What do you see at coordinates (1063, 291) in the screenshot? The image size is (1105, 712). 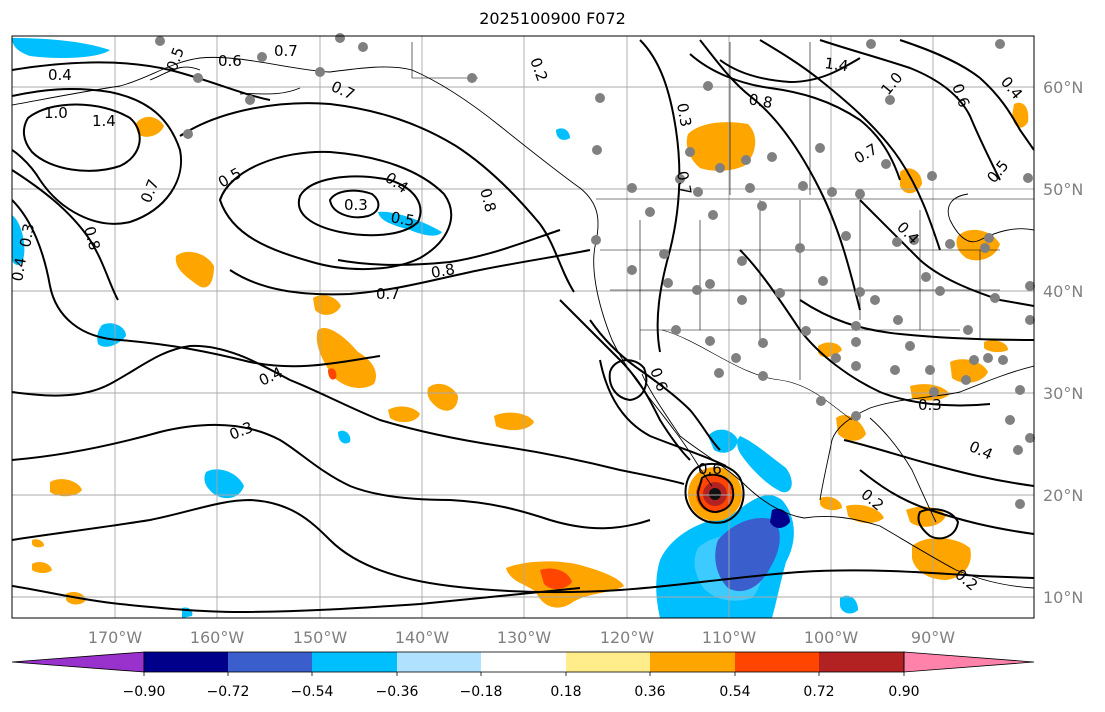 I see `latitude-label: 40°N` at bounding box center [1063, 291].